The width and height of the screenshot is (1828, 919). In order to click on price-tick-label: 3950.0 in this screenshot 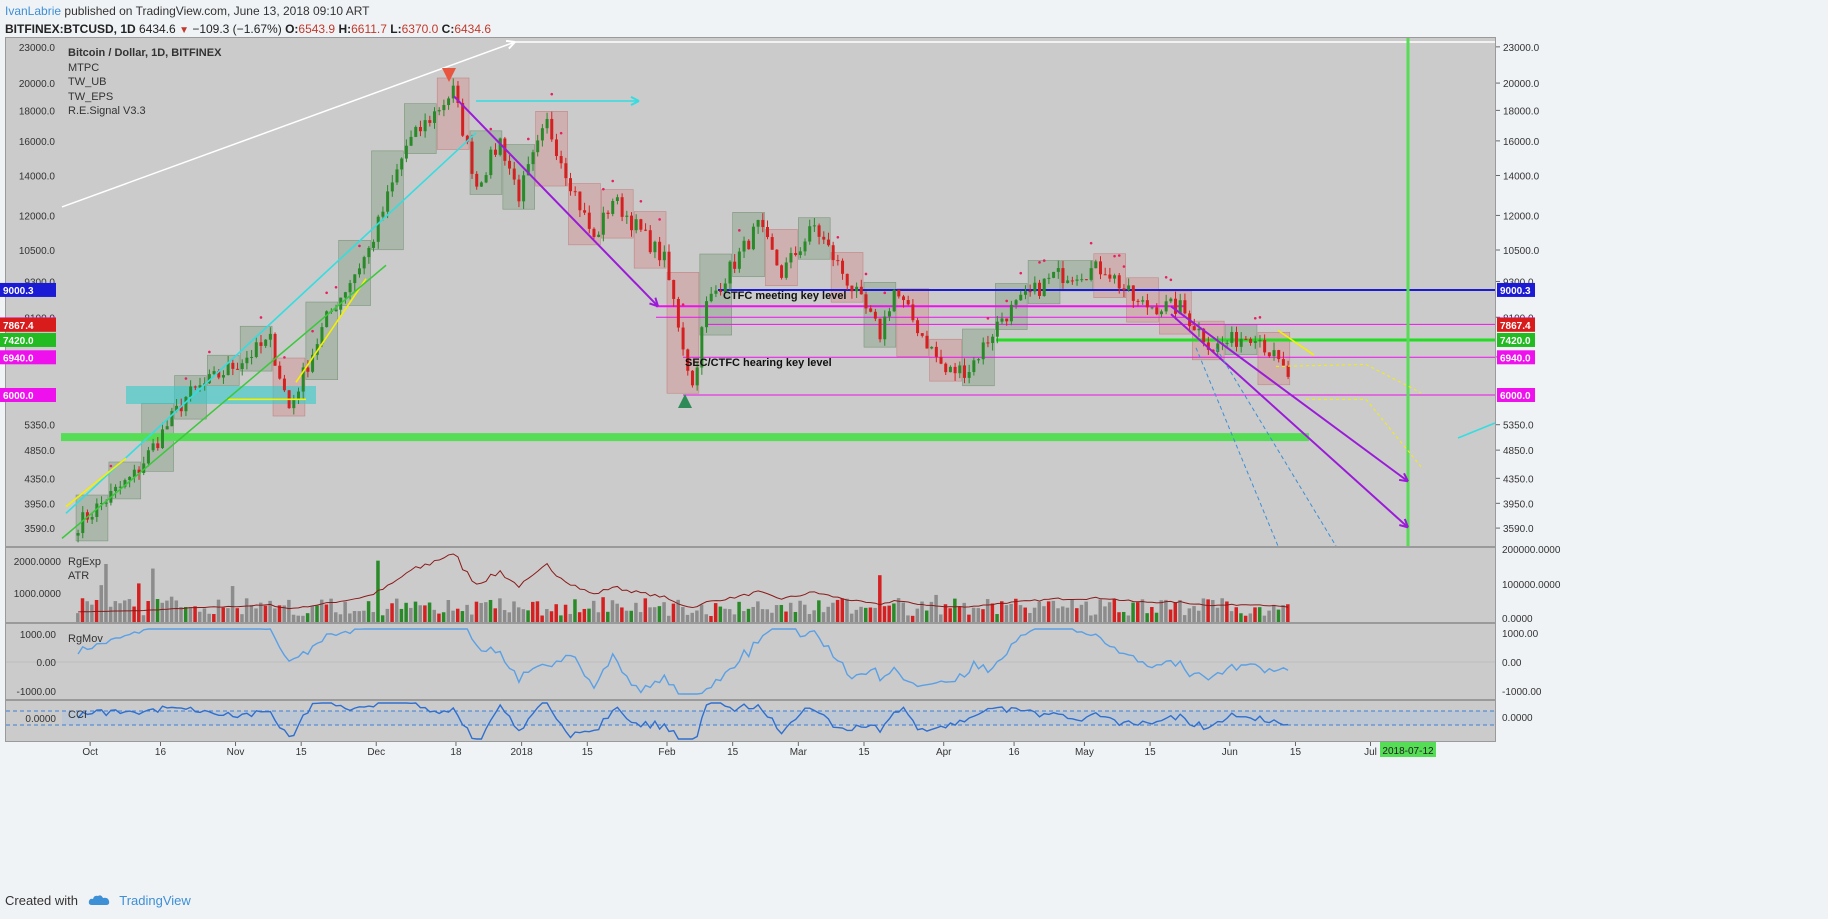, I will do `click(1518, 504)`.